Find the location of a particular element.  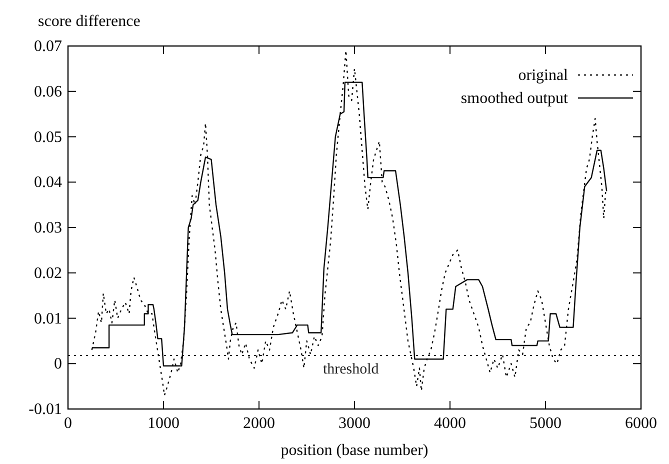

y-tick-label: 0 is located at coordinates (58, 364).